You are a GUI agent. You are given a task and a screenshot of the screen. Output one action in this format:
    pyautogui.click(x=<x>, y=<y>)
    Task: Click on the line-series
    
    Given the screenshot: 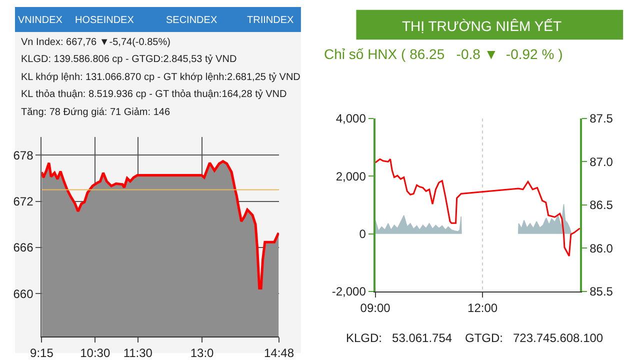 What is the action you would take?
    pyautogui.click(x=477, y=207)
    